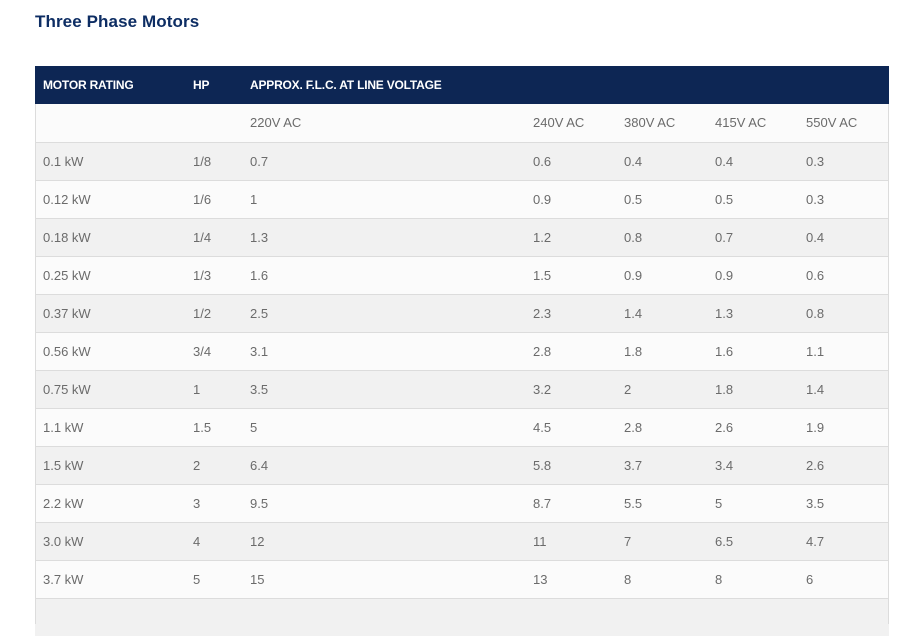 The image size is (915, 636). Describe the element at coordinates (383, 198) in the screenshot. I see `flc-220v-cell: 1` at that location.